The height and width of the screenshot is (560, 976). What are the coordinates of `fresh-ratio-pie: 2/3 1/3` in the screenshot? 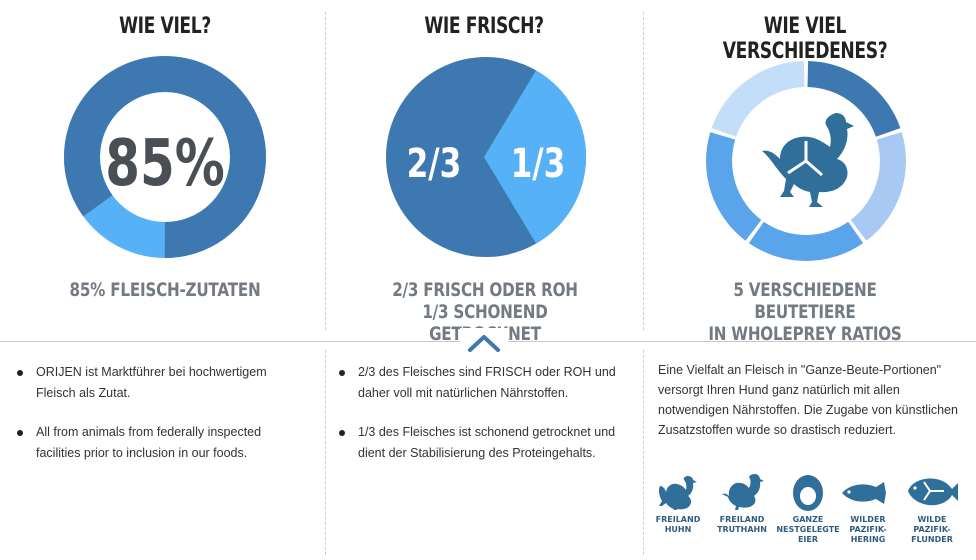 It's located at (486, 157).